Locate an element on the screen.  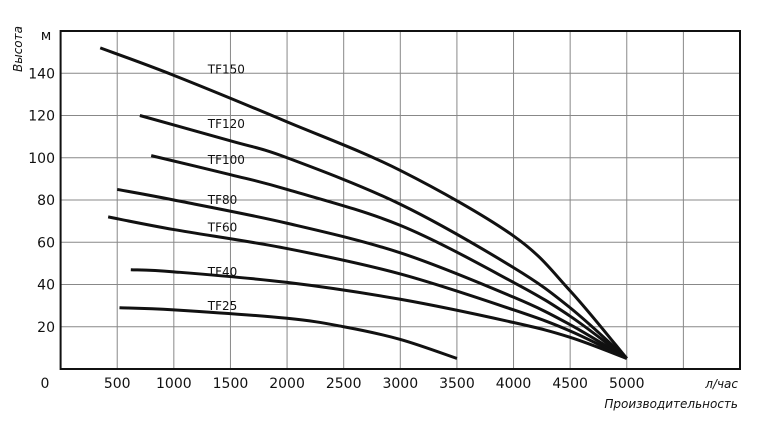
x-tick-label: 5000 is located at coordinates (627, 384).